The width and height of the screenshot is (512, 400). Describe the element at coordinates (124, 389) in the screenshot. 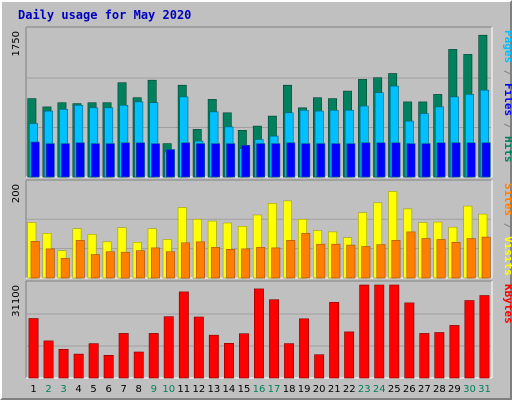

I see `x-tick-label: 7` at that location.